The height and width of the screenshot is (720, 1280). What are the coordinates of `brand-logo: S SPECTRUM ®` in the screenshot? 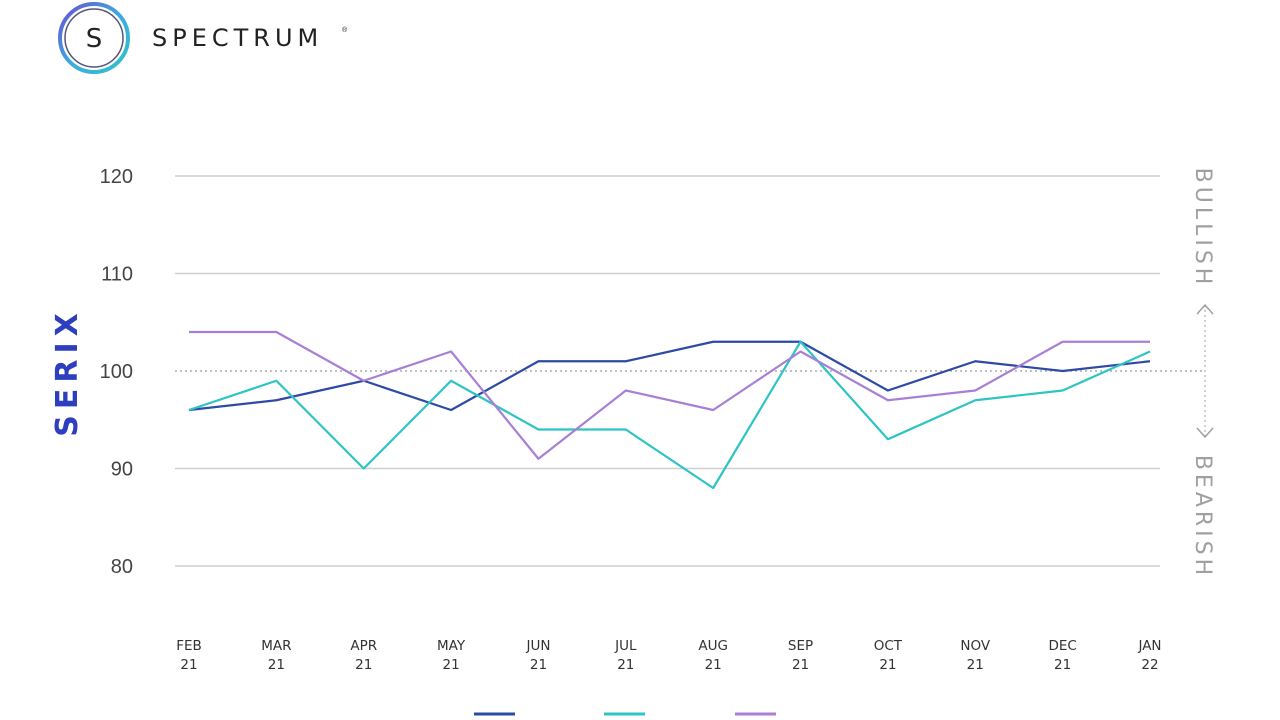 It's located at (212, 39).